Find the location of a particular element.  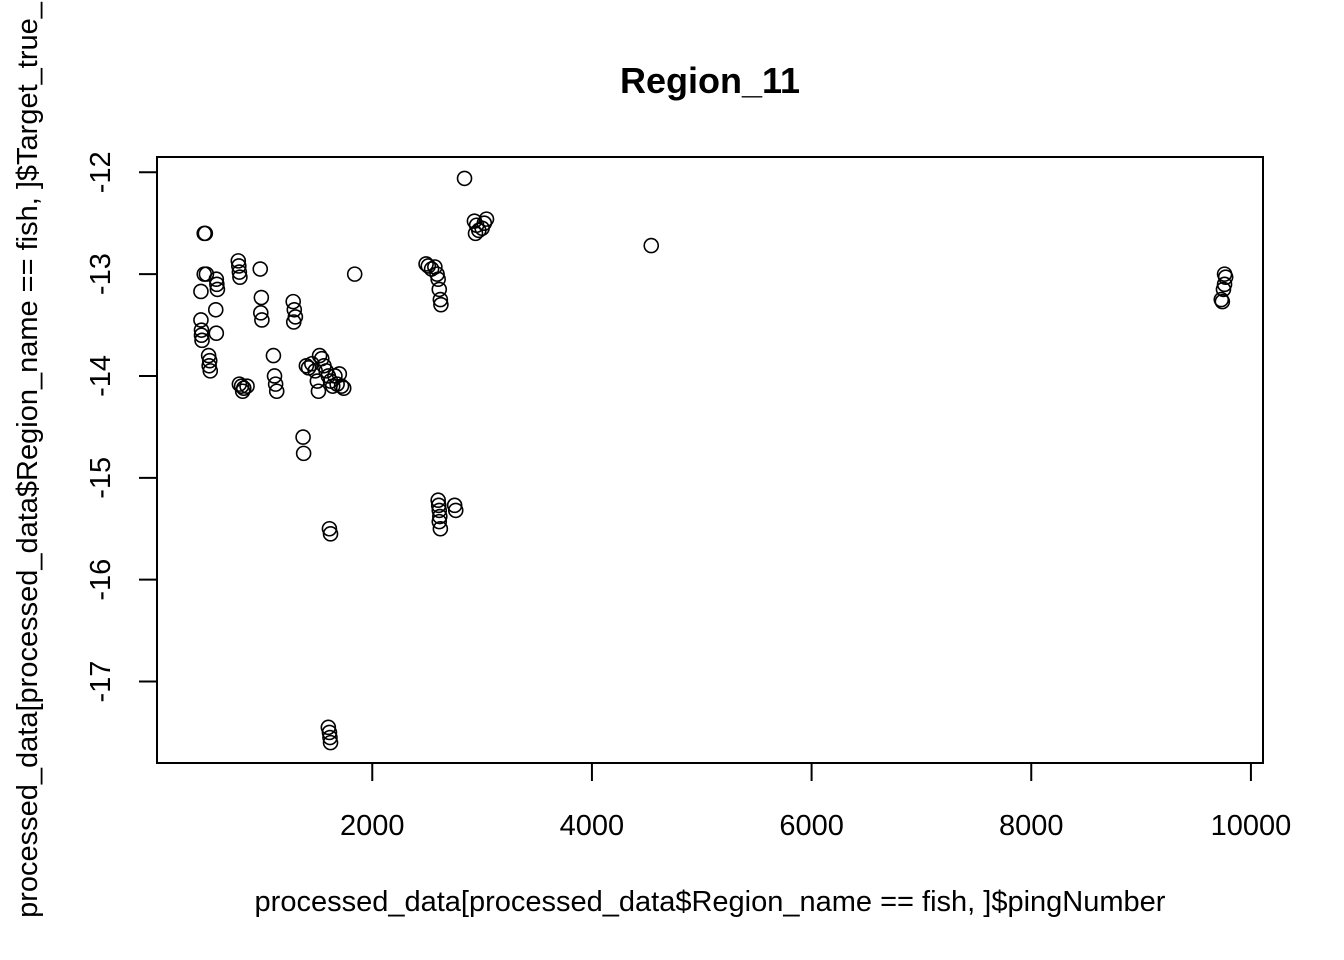

x-axis: 2000 4000 6000 8000 10000 is located at coordinates (816, 802).